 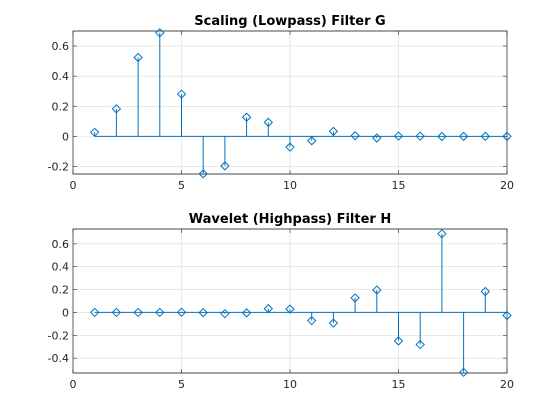 I want to click on chart-title: Wavelet (Highpass) Filter H, so click(x=290, y=219).